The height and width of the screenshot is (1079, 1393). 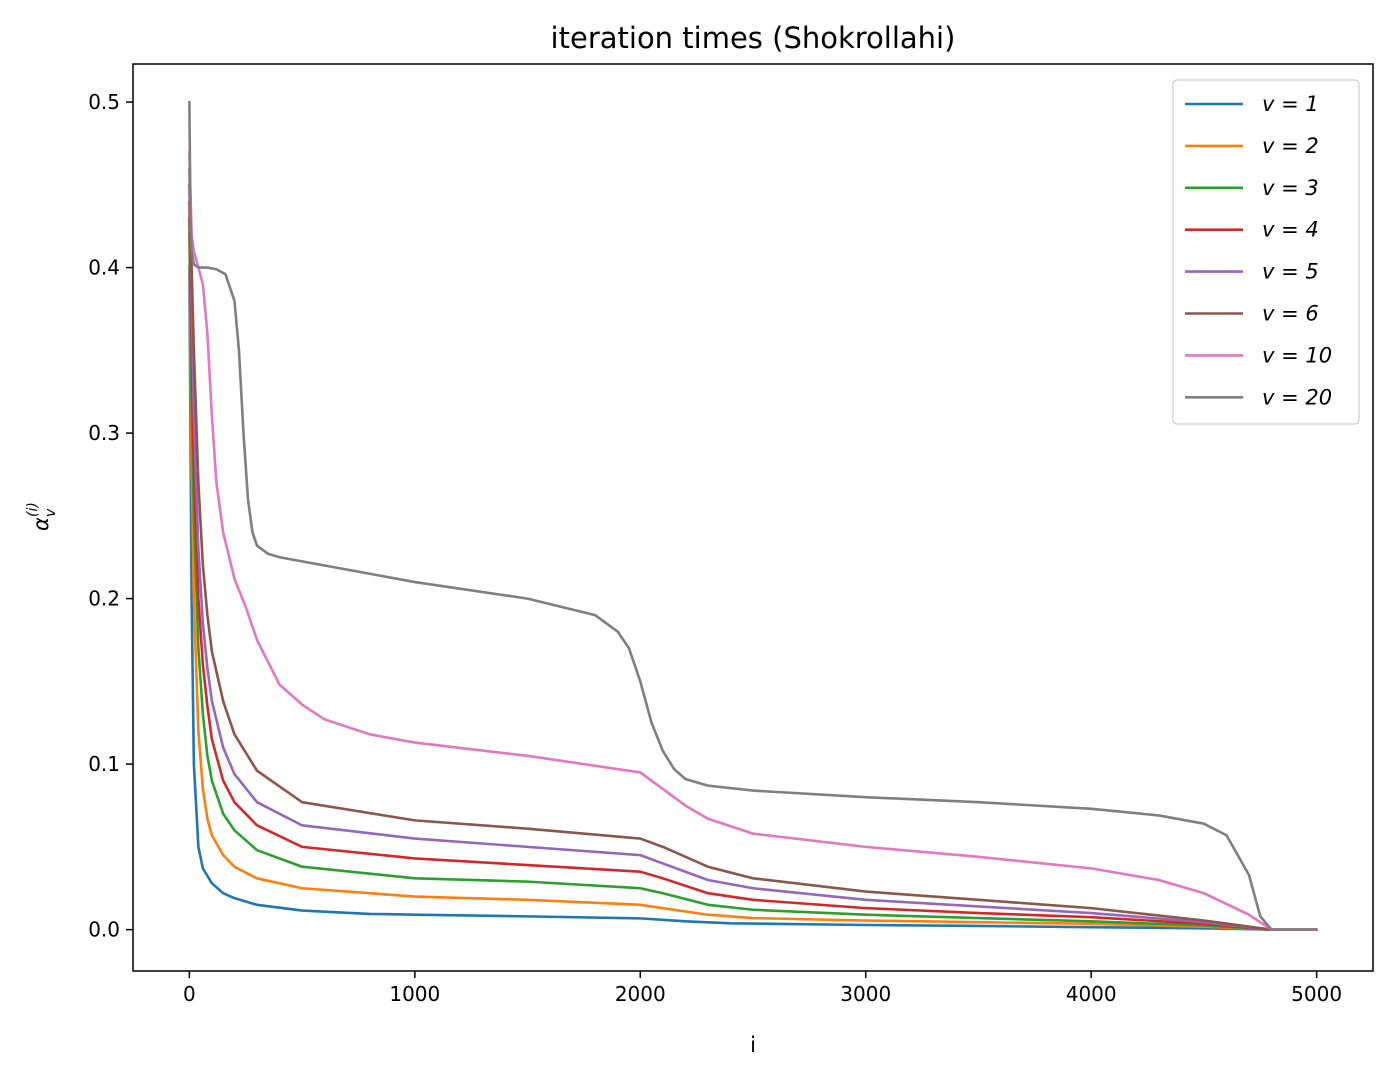 I want to click on legend-label: v = 4, so click(x=1290, y=230).